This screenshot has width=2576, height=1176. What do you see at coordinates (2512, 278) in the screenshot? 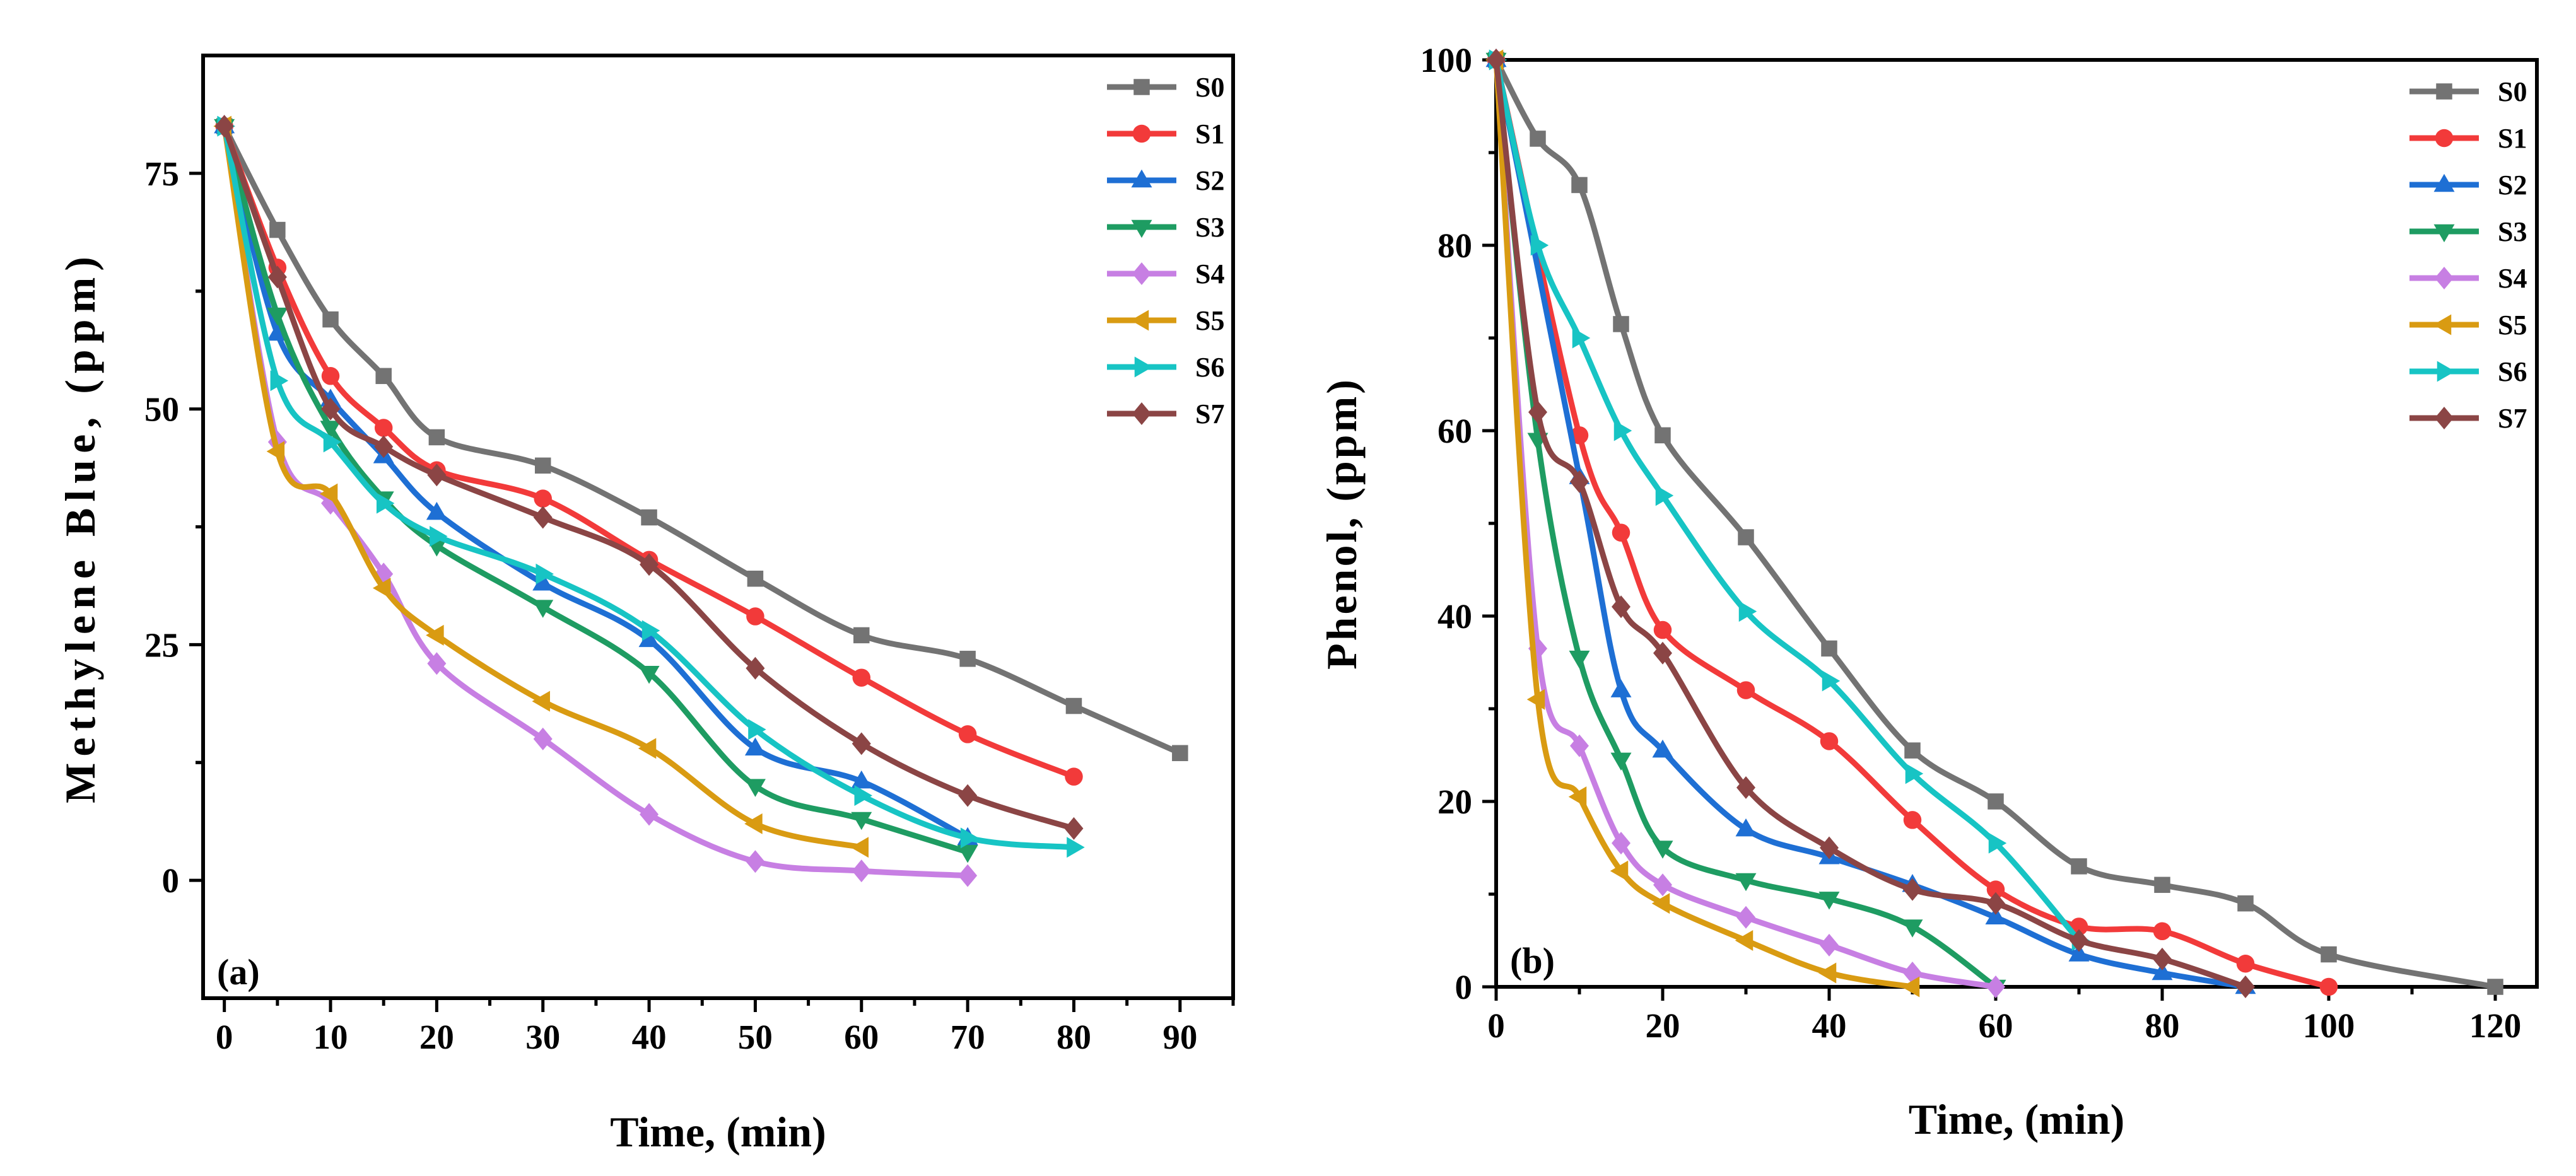
I see `legend-label: S4` at bounding box center [2512, 278].